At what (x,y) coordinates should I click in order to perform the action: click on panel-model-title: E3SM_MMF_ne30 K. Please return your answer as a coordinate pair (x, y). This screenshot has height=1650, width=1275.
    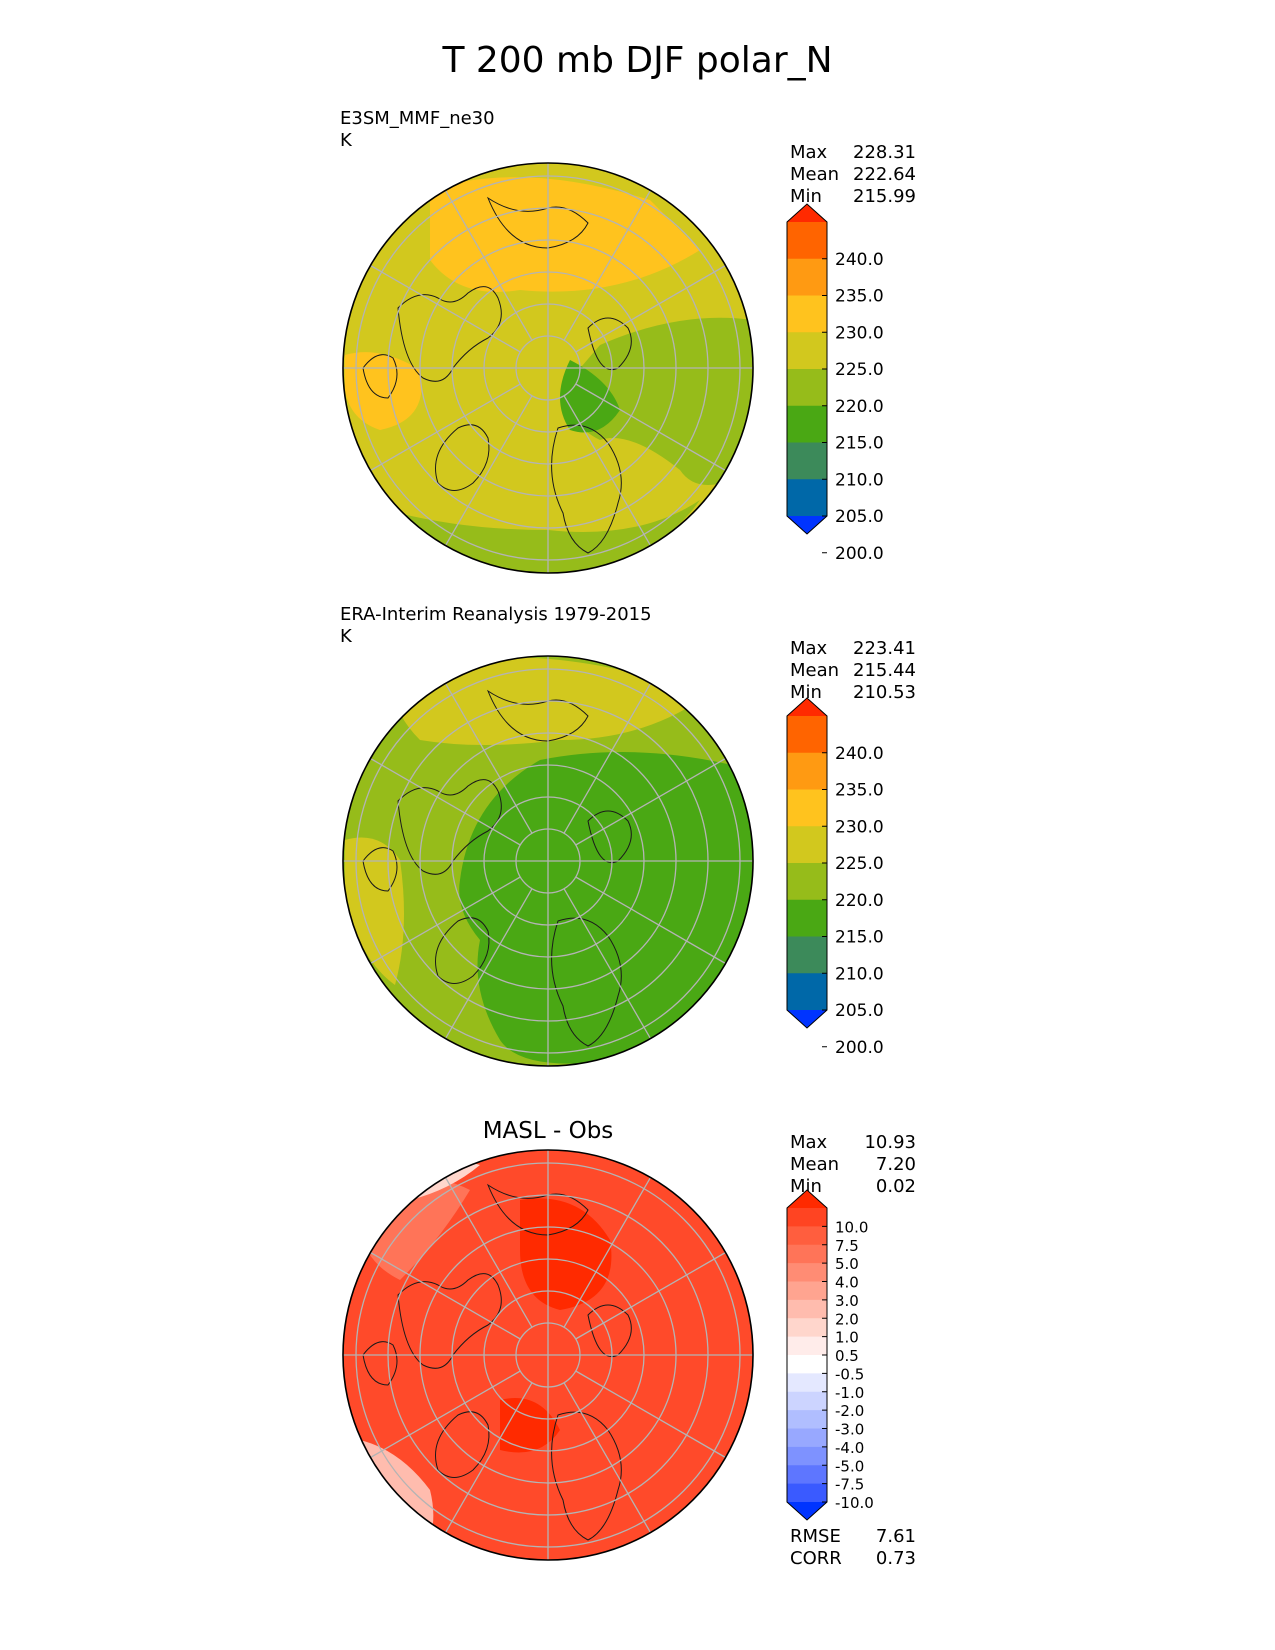
    Looking at the image, I should click on (417, 130).